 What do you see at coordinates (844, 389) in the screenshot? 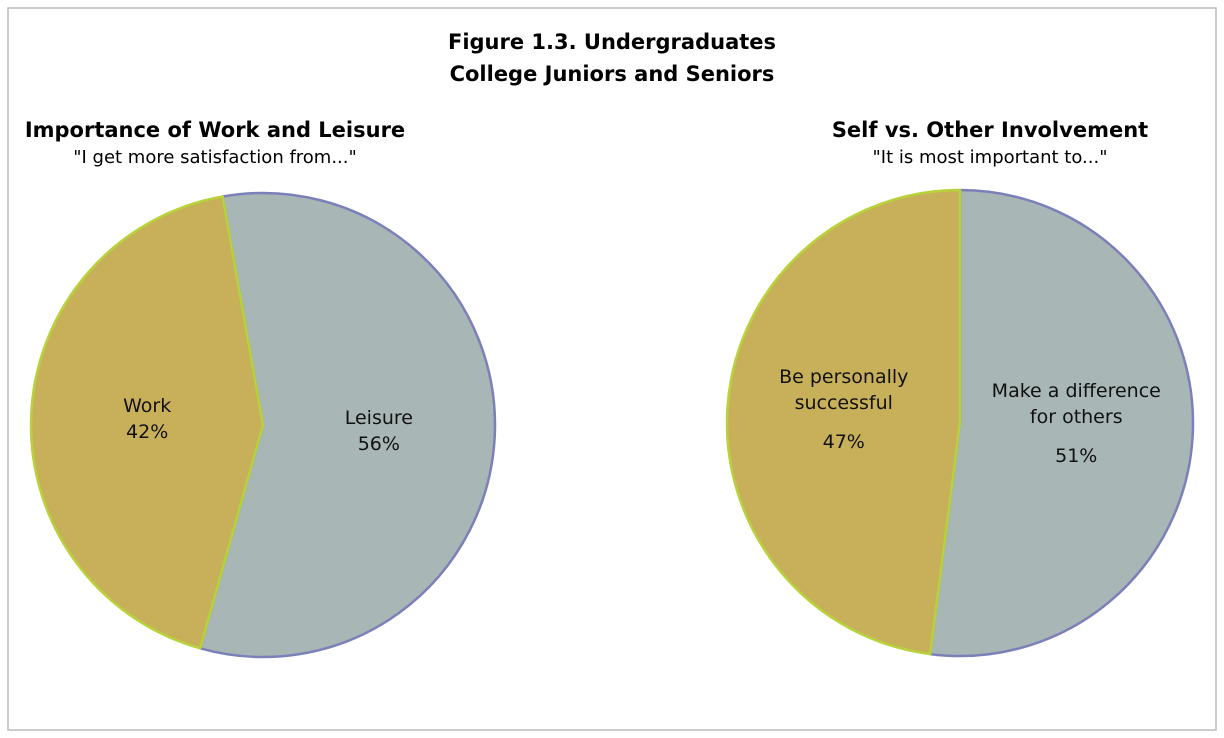
I see `slice-label: Be personally successful` at bounding box center [844, 389].